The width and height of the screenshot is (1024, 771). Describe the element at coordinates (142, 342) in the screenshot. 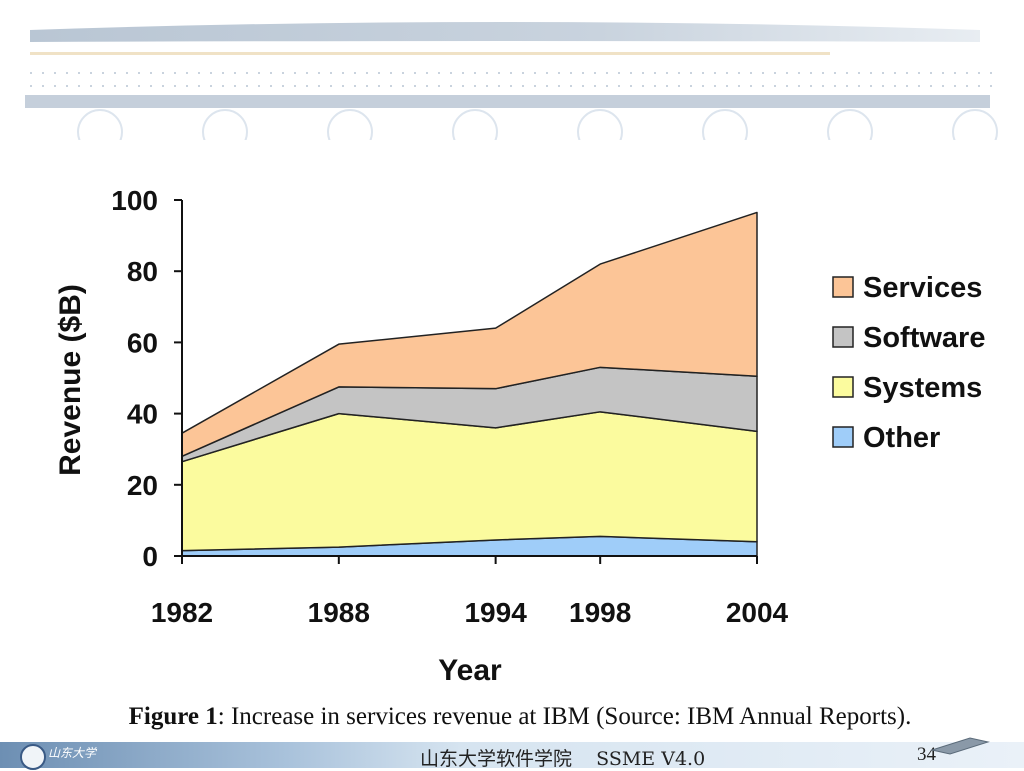

I see `y-tick-label: 60` at that location.